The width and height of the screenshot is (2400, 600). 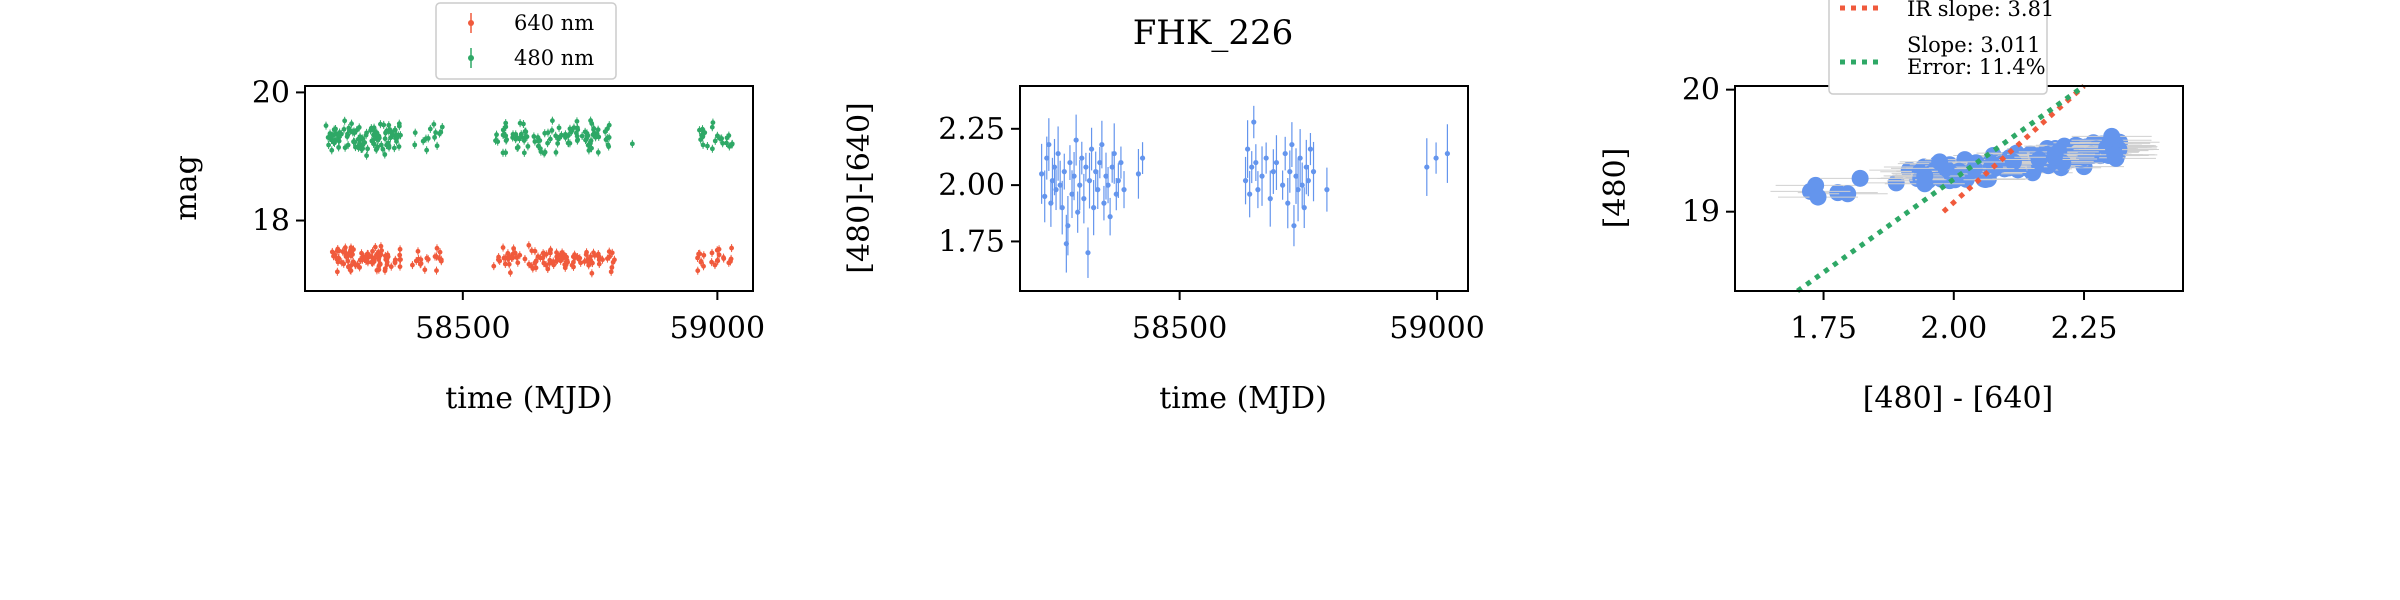 I want to click on light-curve-xtick-label: 59000, so click(x=717, y=328).